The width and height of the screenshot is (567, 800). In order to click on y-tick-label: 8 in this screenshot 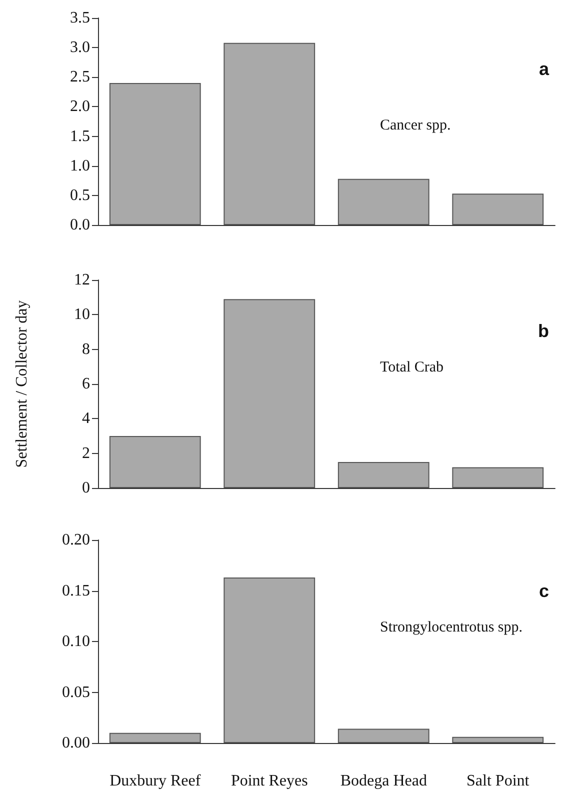, I will do `click(86, 349)`.